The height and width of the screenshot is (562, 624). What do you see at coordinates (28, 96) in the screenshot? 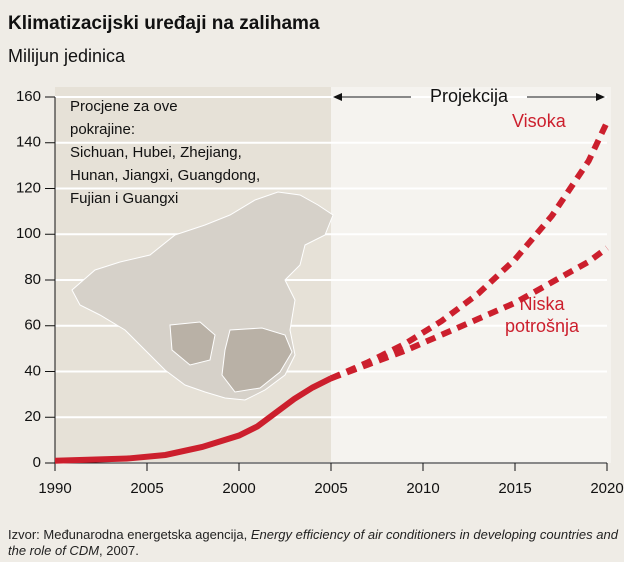
I see `y-tick-label: 160` at bounding box center [28, 96].